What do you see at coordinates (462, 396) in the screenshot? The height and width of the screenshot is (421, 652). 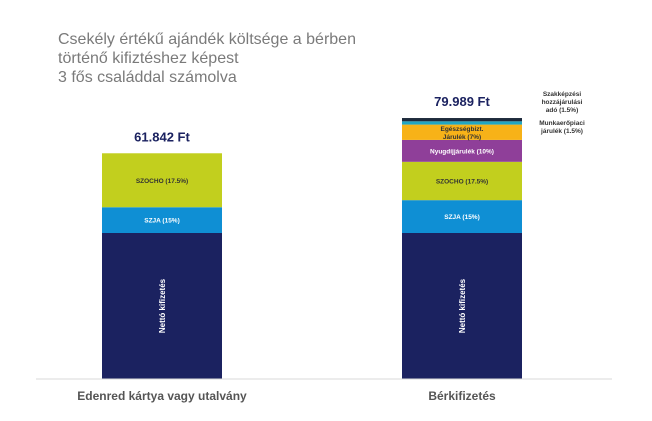 I see `category-label-2: Bérkifizetés` at bounding box center [462, 396].